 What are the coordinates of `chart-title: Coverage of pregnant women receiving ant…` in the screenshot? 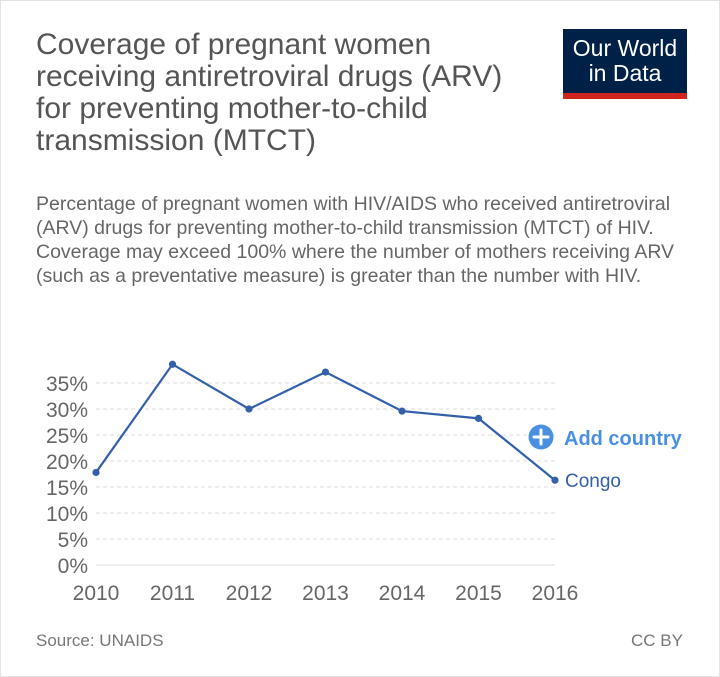 It's located at (269, 92).